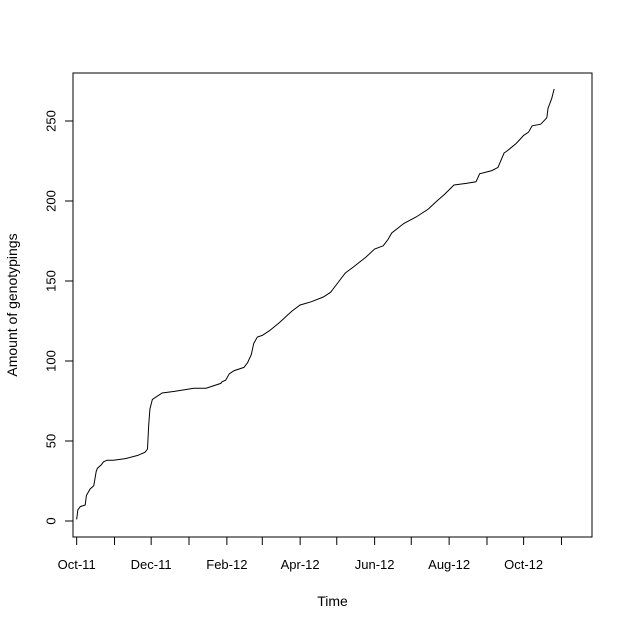  Describe the element at coordinates (51, 520) in the screenshot. I see `y-tick-label: 0` at that location.